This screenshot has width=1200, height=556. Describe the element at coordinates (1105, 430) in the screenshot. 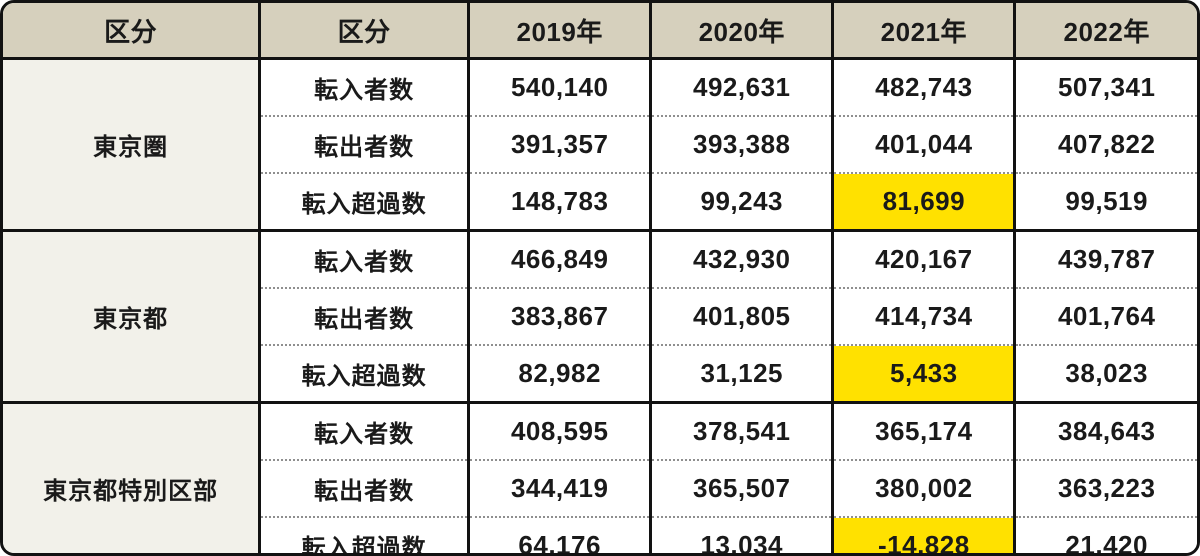

I see `value-cell: 384,643` at that location.